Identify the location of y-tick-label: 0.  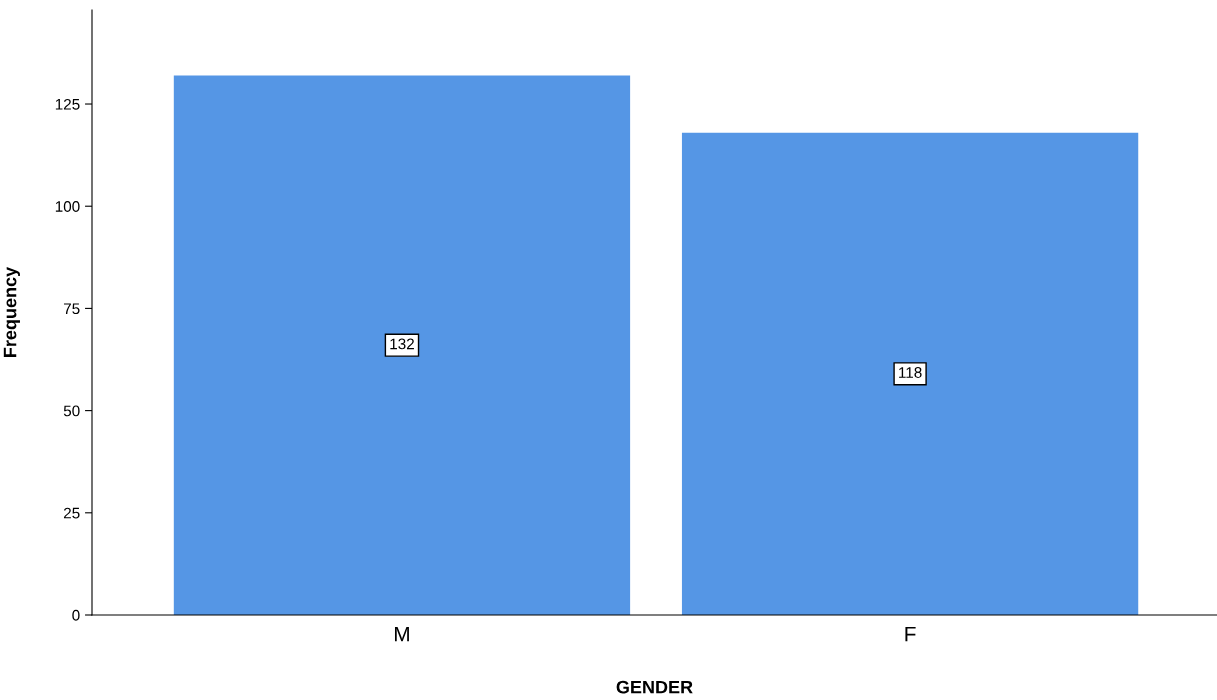
(76, 615).